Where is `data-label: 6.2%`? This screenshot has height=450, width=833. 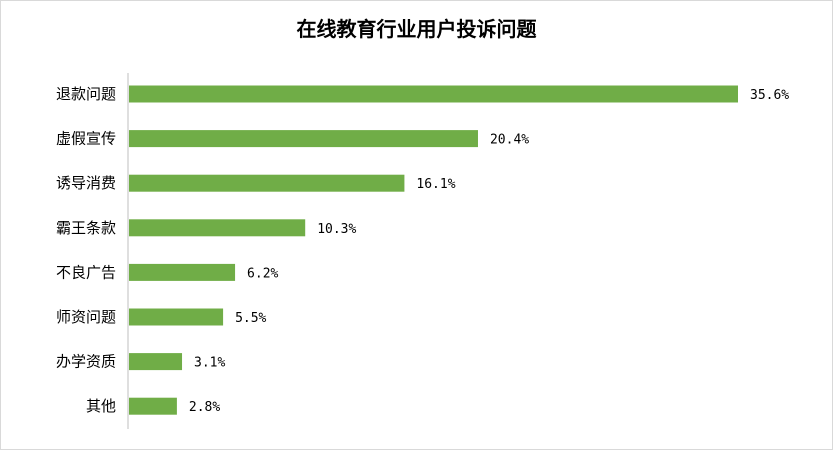
data-label: 6.2% is located at coordinates (262, 273).